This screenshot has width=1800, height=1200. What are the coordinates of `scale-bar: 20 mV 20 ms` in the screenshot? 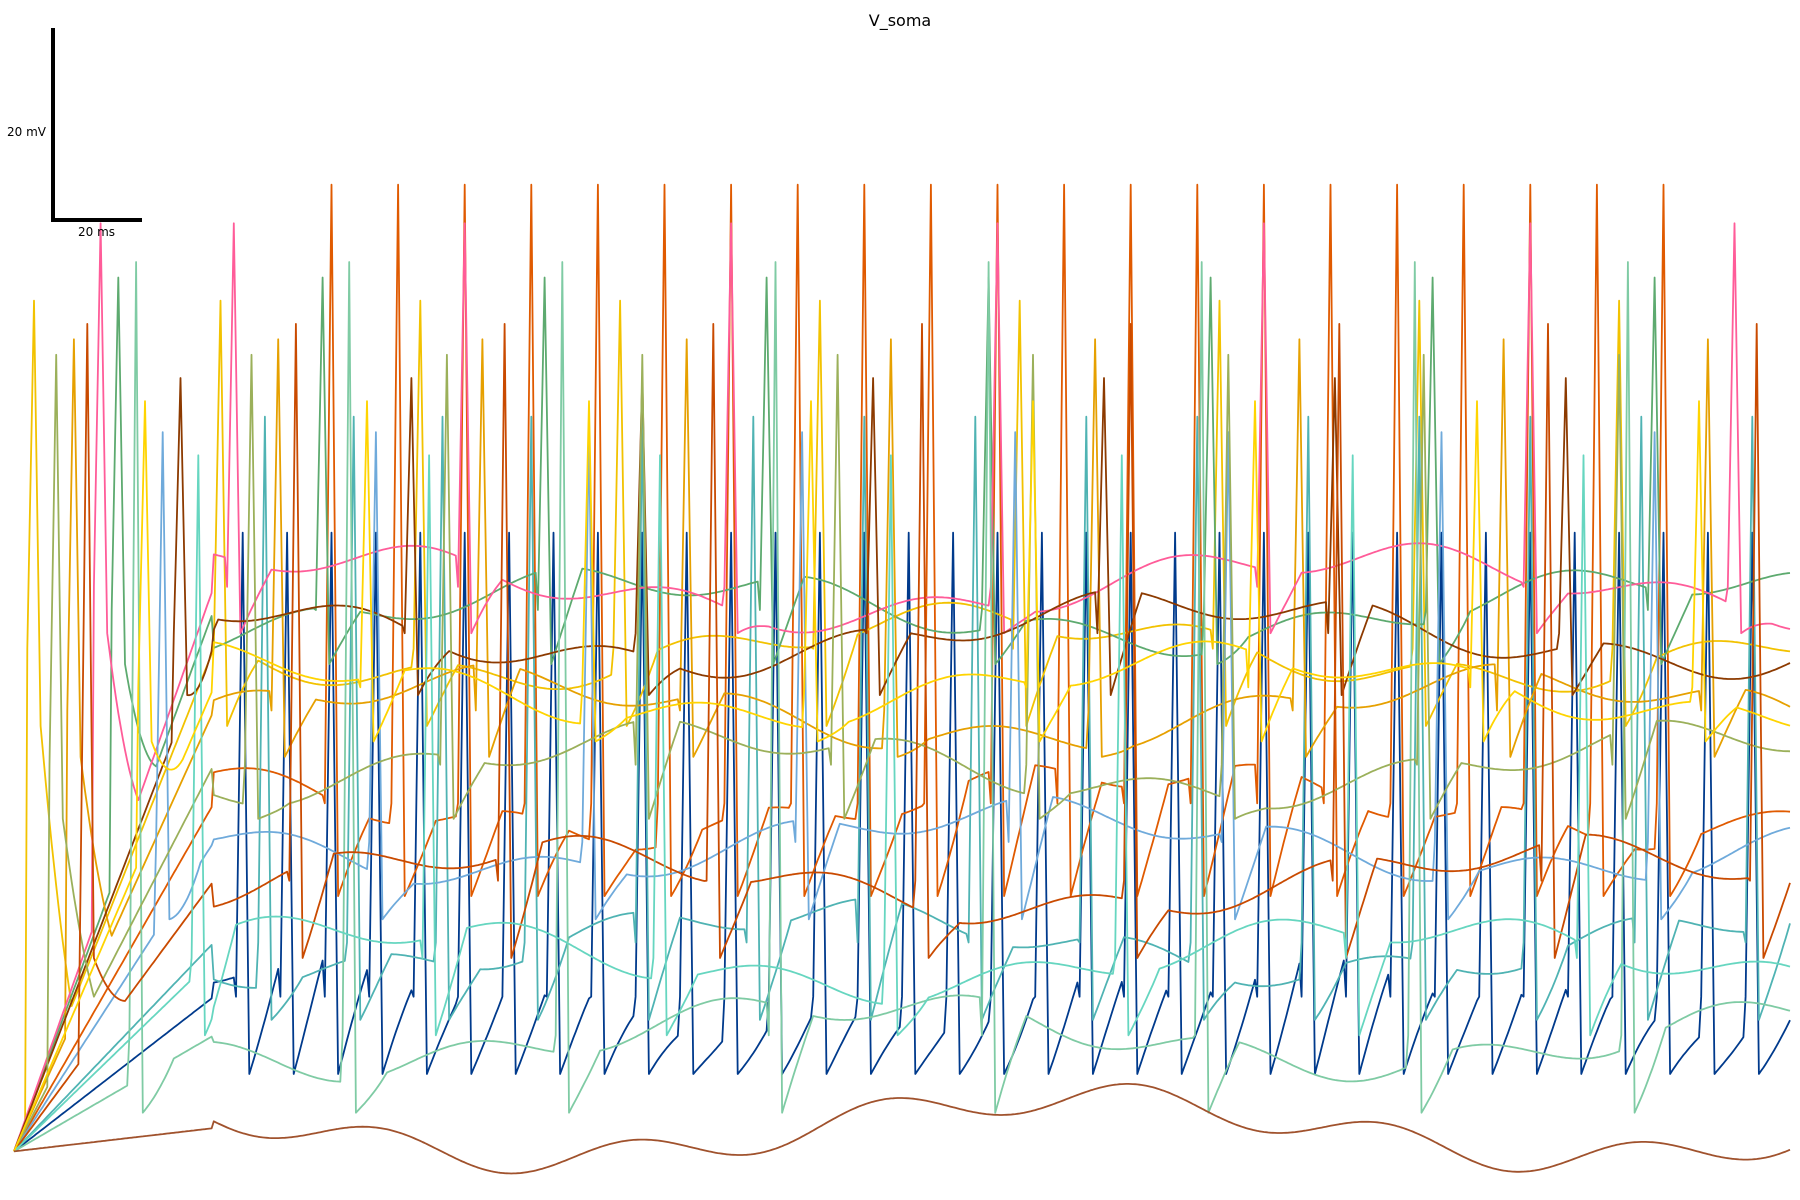 It's located at (74, 133).